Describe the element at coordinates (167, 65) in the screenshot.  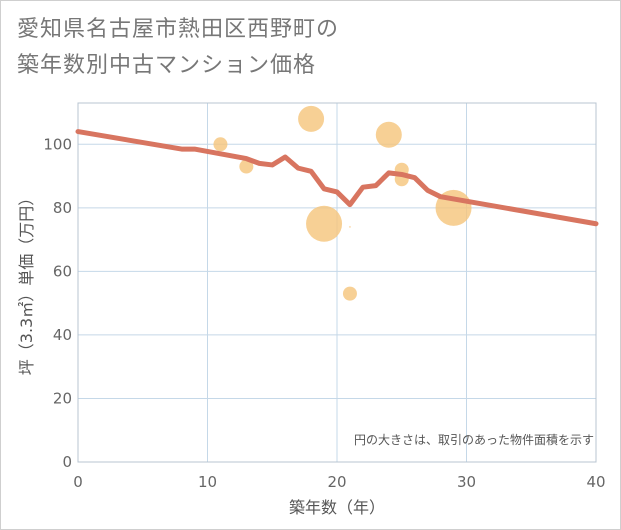
I see `chart-title-line-2: 築年数別中古マンション価格` at that location.